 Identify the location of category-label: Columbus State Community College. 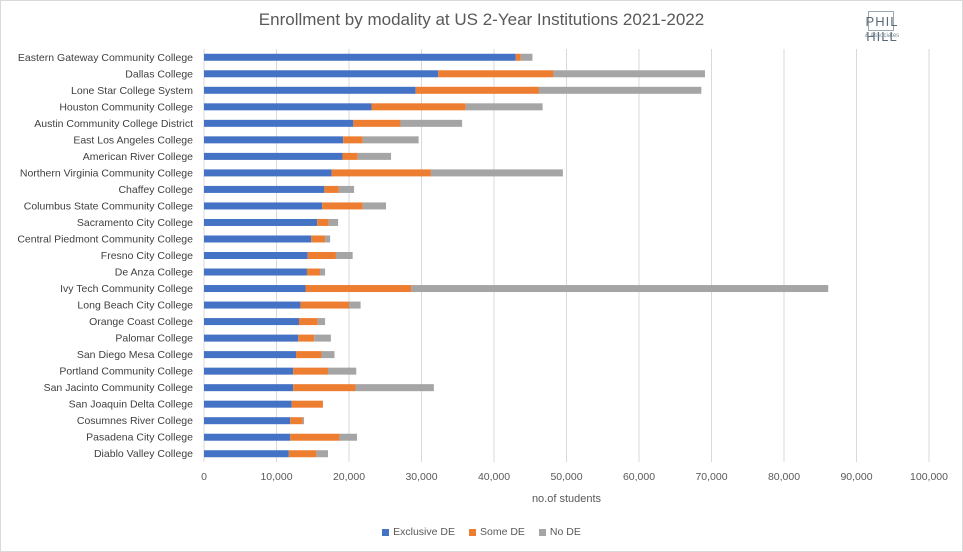
(108, 206).